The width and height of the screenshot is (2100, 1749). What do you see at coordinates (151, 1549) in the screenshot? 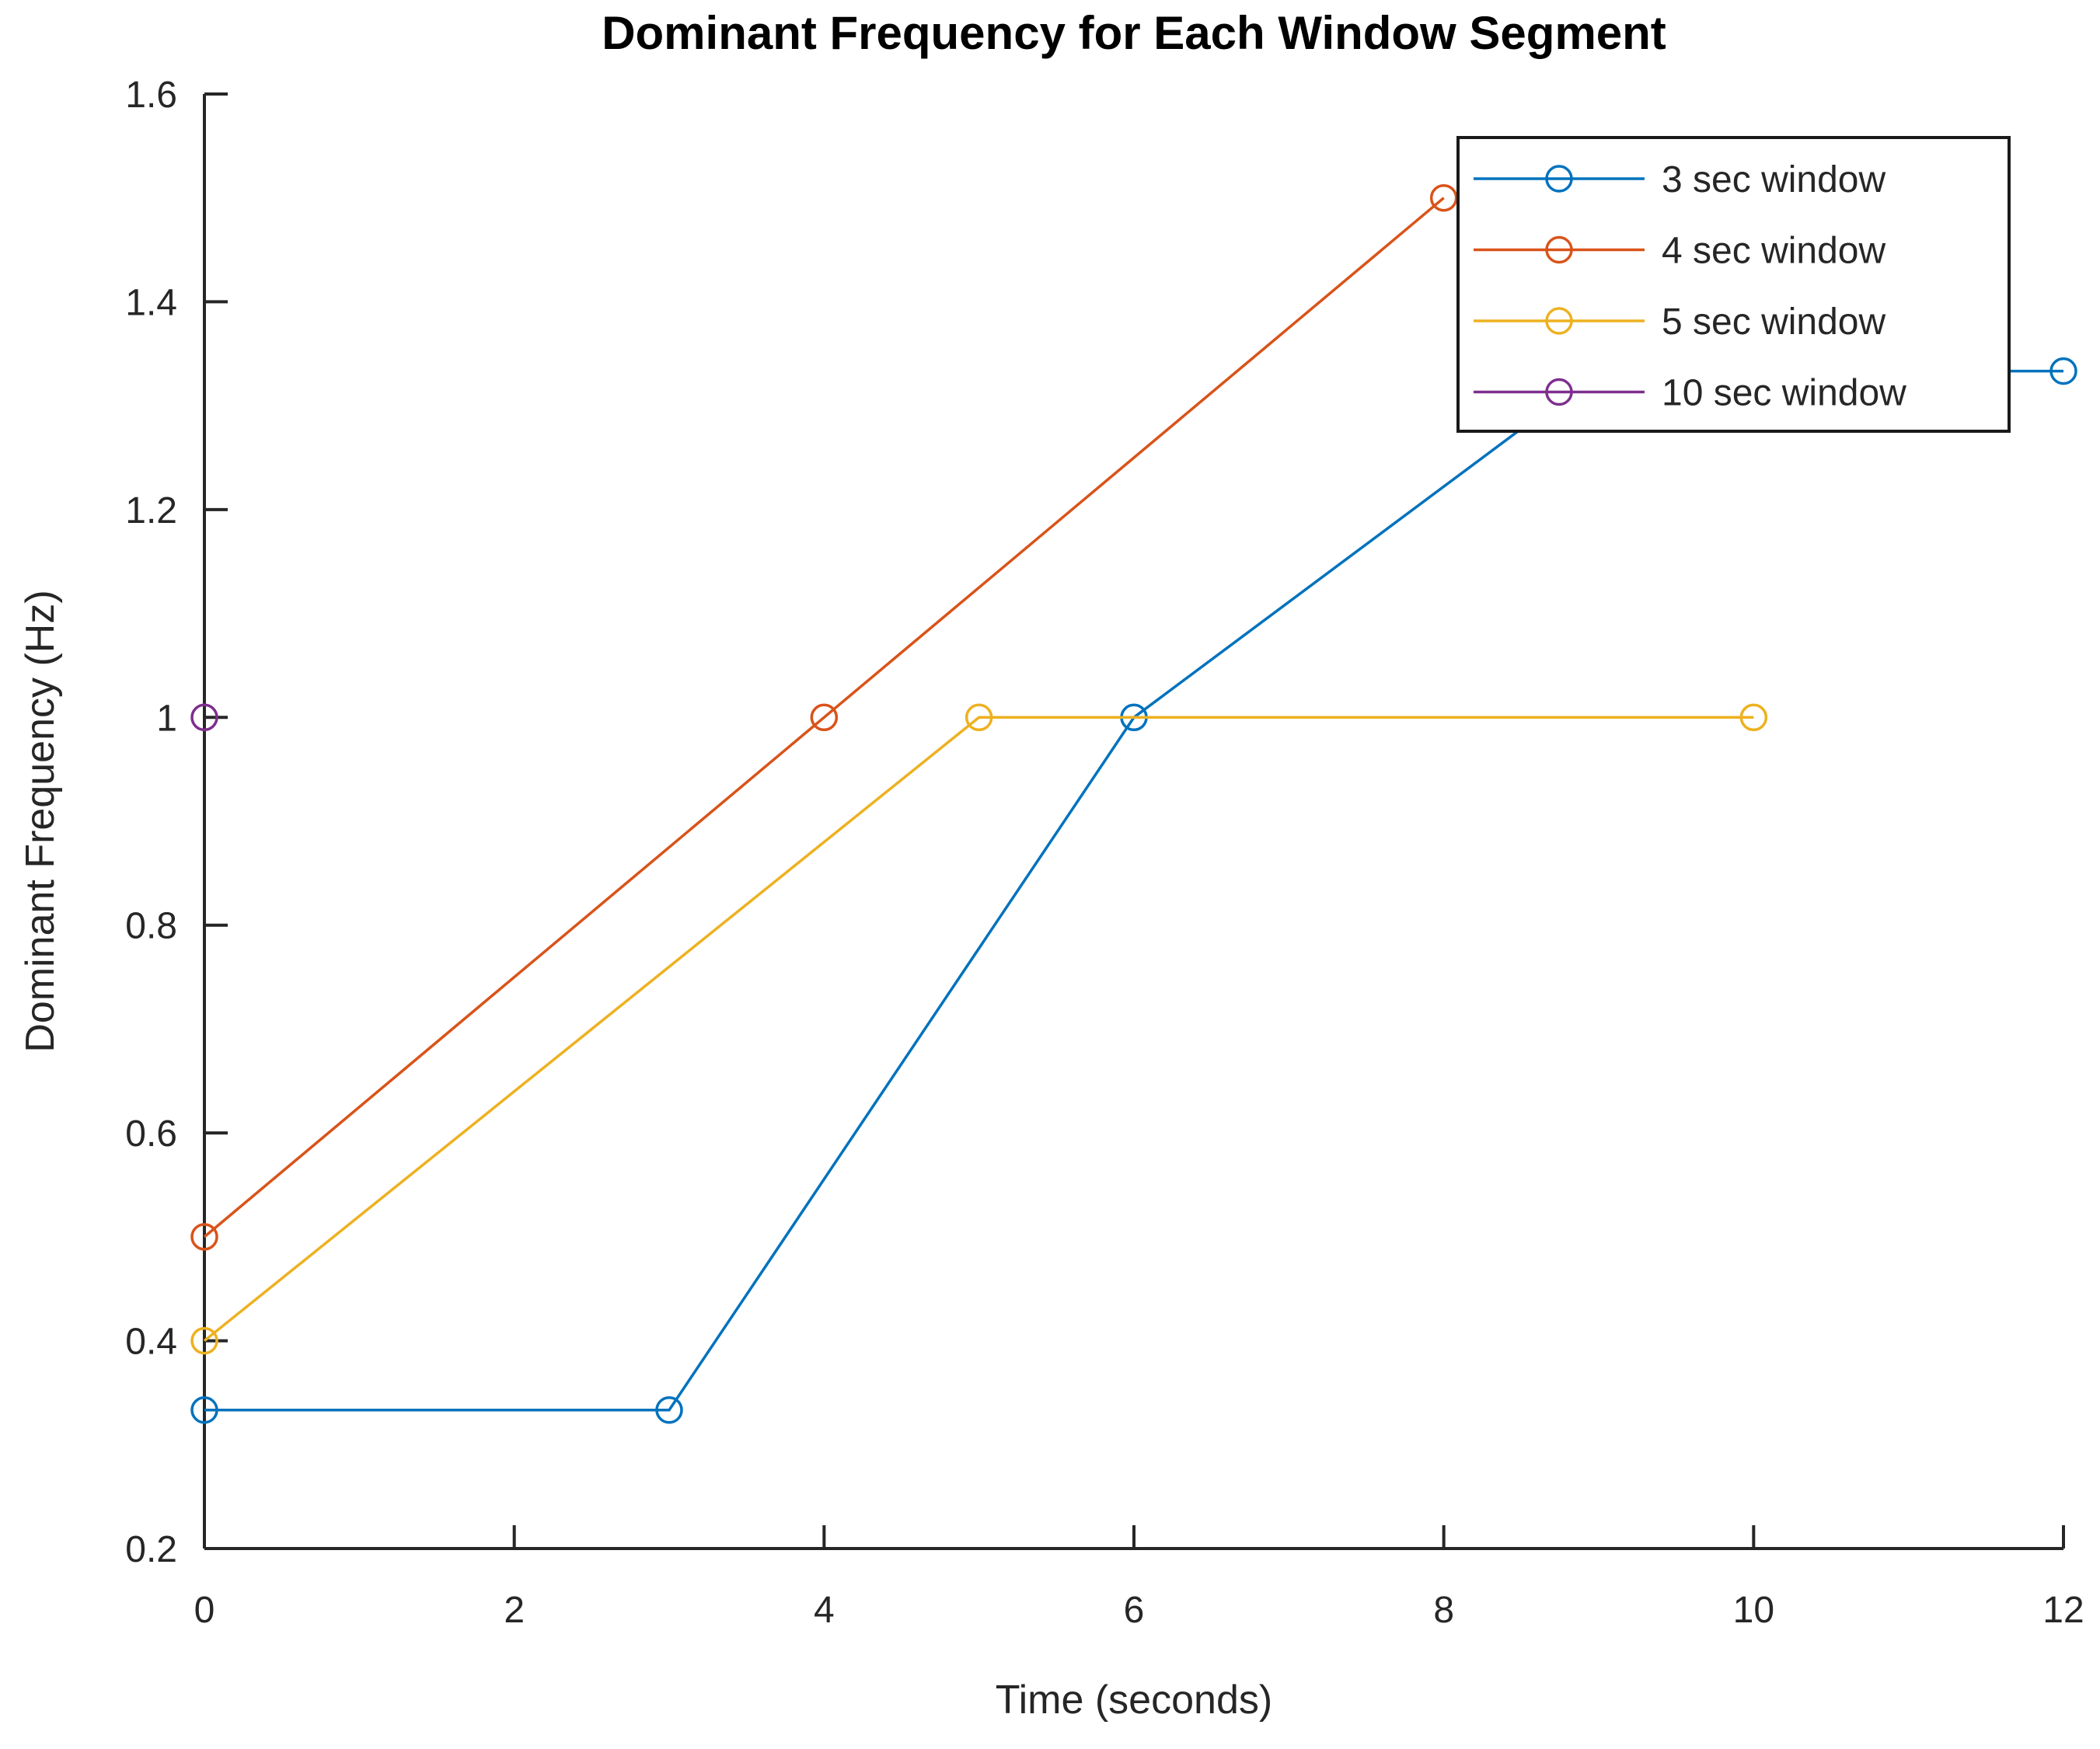
I see `y-tick-label: 0.2` at bounding box center [151, 1549].